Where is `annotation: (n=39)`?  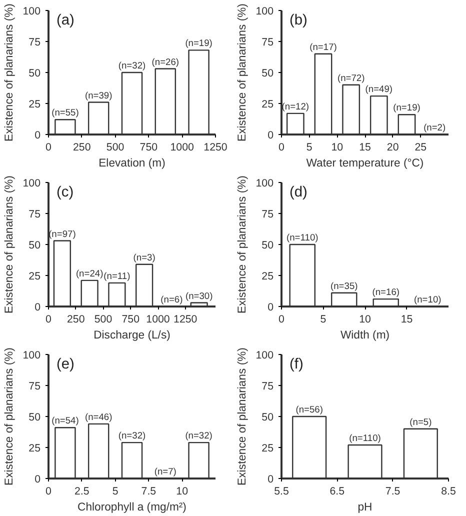 annotation: (n=39) is located at coordinates (98, 95).